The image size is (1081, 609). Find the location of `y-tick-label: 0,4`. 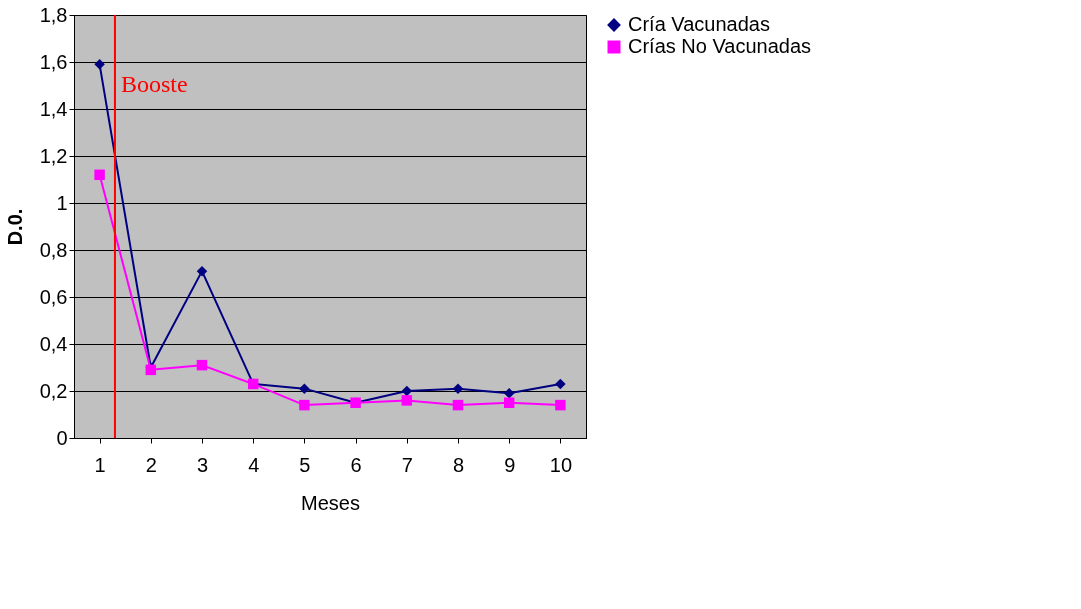

y-tick-label: 0,4 is located at coordinates (53, 343).